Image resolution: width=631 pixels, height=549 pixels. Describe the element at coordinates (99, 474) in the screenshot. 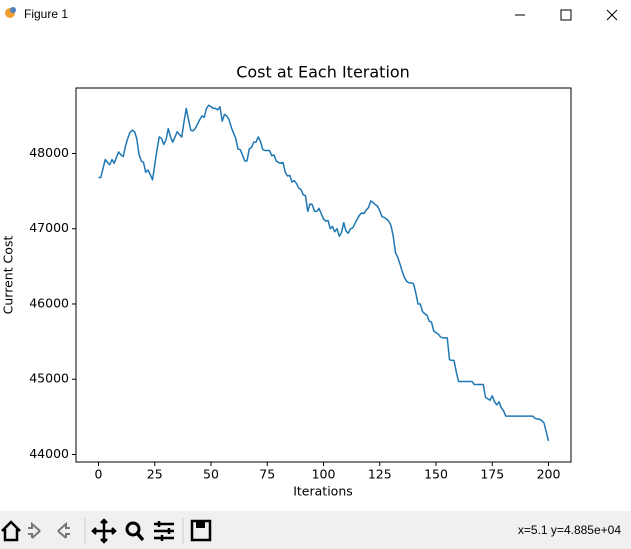

I see `x-tick-label: 0` at that location.